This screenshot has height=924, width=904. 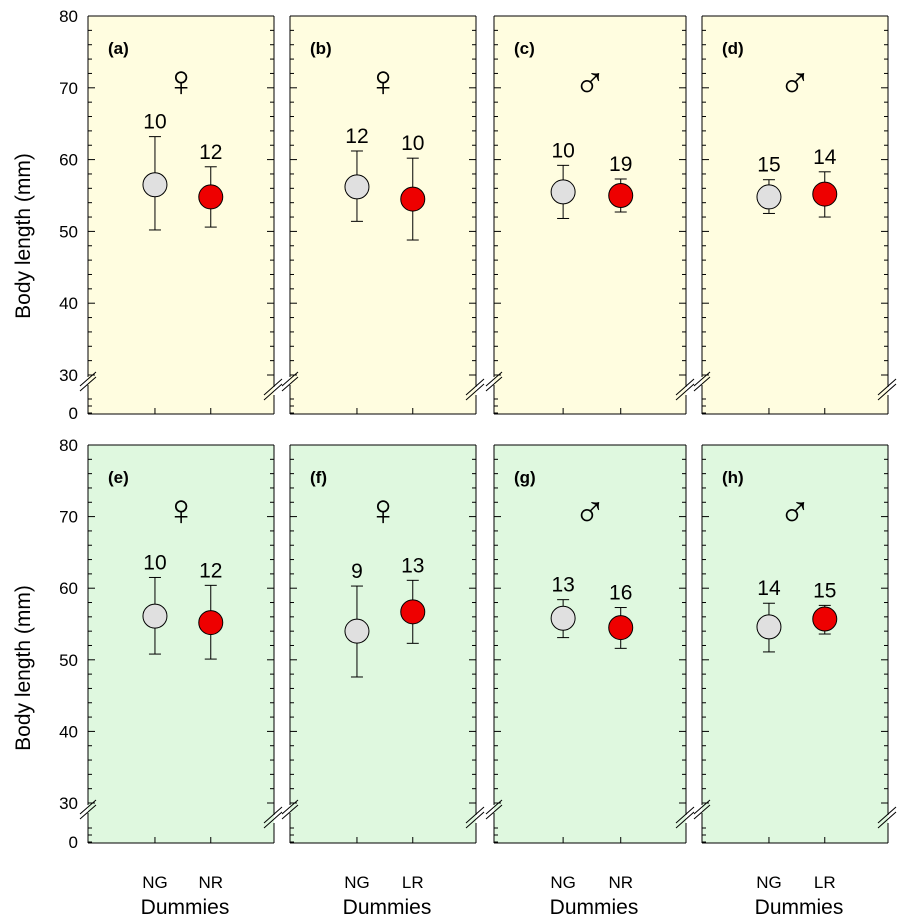 What do you see at coordinates (733, 477) in the screenshot?
I see `panel-label: (h)` at bounding box center [733, 477].